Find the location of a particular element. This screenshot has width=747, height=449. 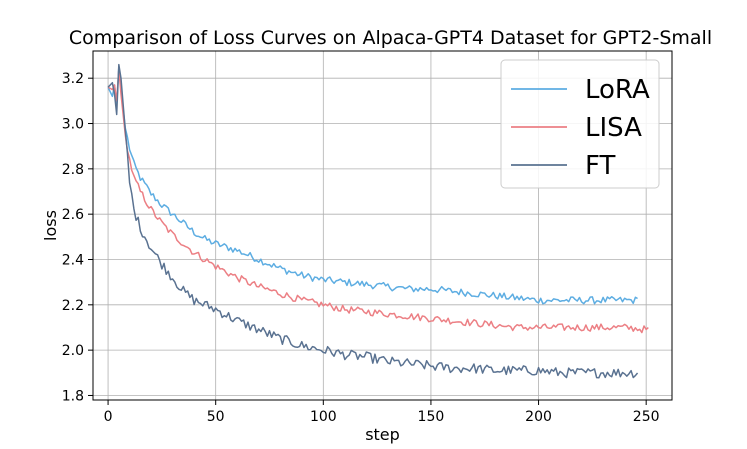

y-tick-label: 2.0 is located at coordinates (73, 351).